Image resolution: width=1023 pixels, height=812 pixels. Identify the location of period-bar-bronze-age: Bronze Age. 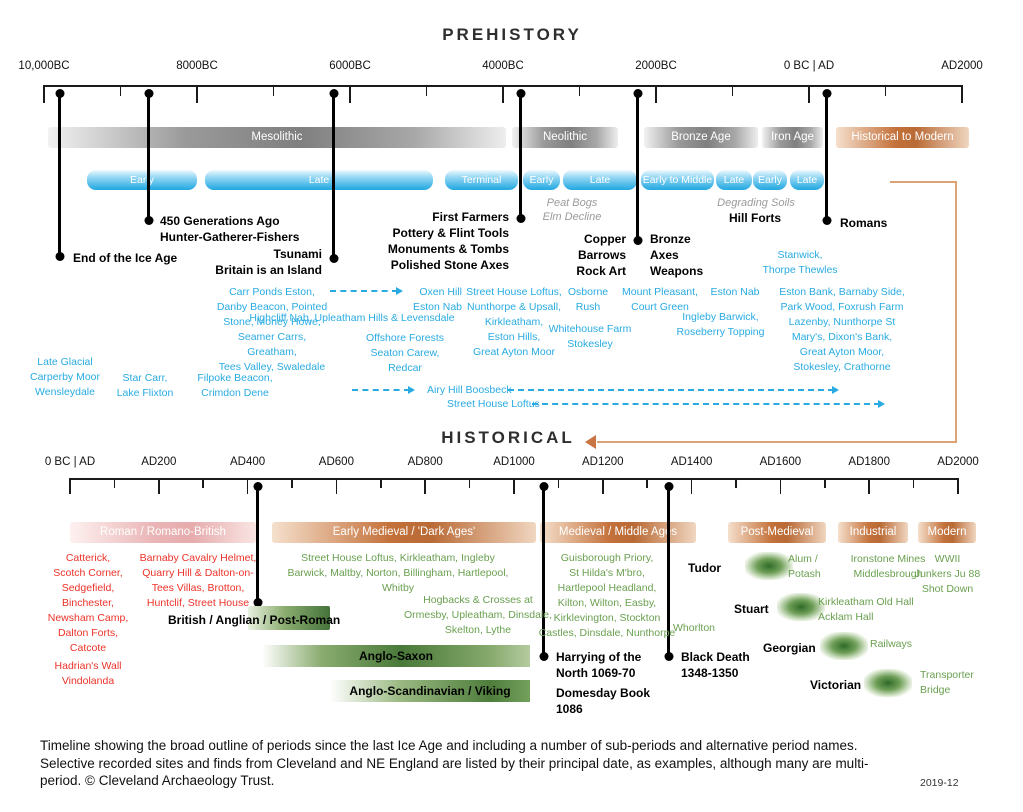
(701, 137).